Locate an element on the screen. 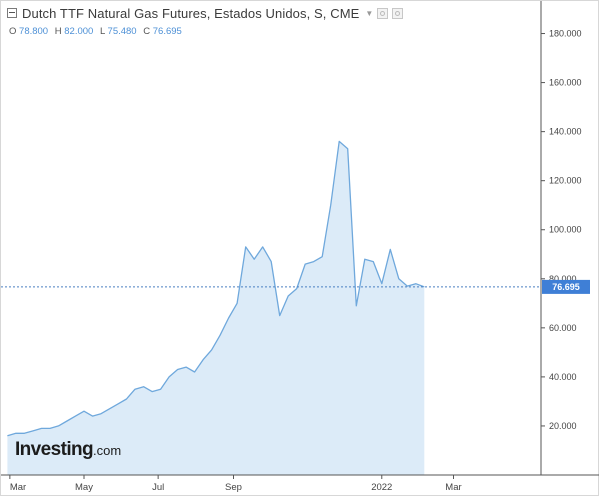  close-label: C is located at coordinates (147, 31).